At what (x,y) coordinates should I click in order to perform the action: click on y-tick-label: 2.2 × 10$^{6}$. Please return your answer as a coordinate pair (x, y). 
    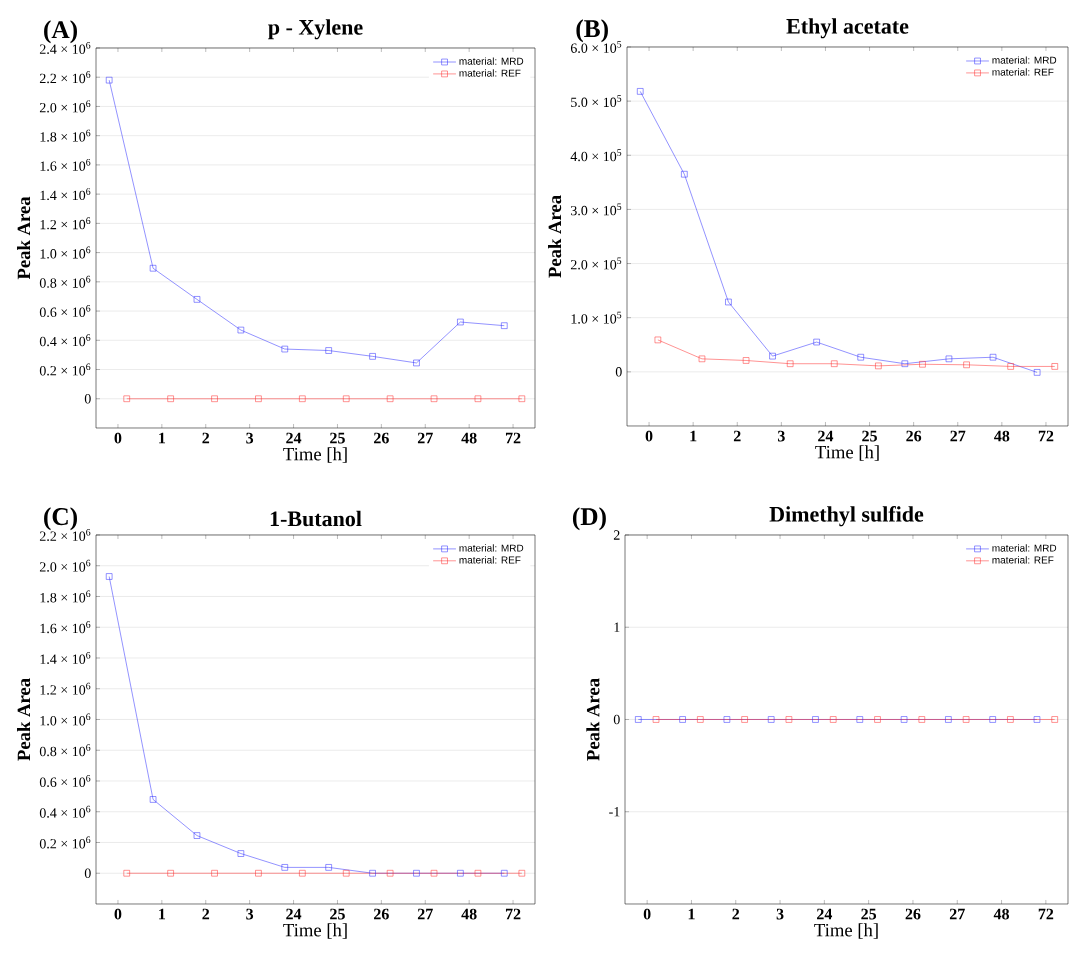
    Looking at the image, I should click on (65, 77).